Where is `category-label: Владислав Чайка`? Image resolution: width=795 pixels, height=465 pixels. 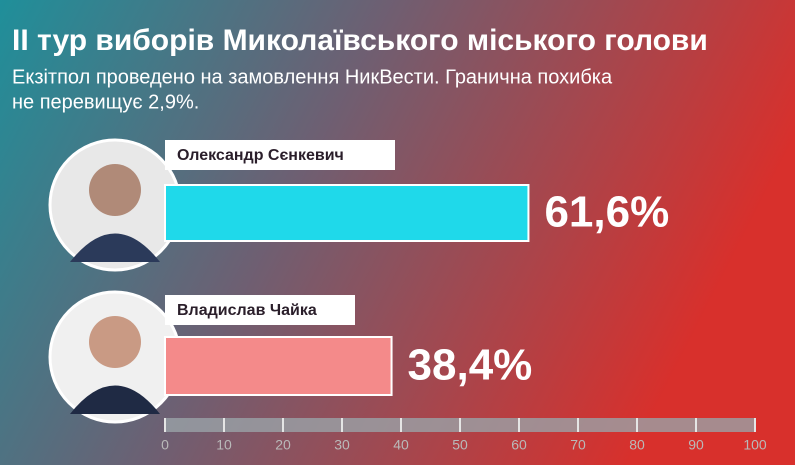 category-label: Владислав Чайка is located at coordinates (247, 310).